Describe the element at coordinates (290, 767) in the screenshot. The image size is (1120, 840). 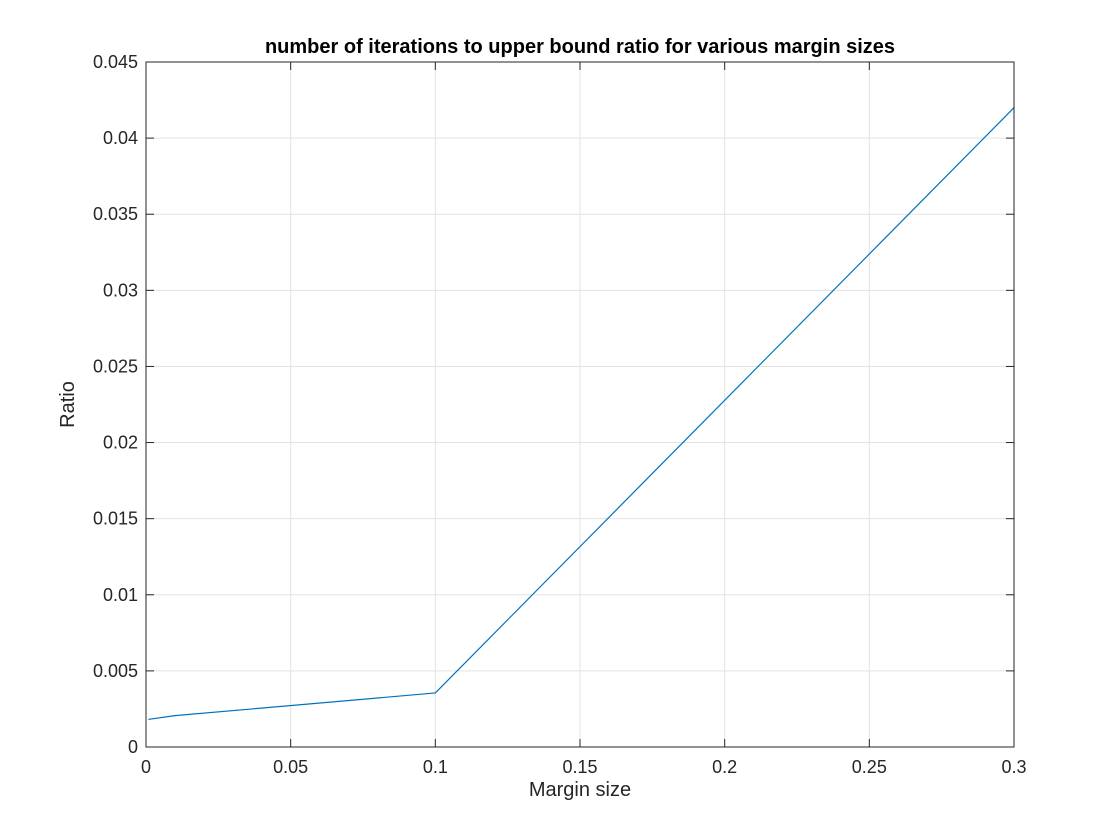
I see `x-tick-label: 0.05` at that location.